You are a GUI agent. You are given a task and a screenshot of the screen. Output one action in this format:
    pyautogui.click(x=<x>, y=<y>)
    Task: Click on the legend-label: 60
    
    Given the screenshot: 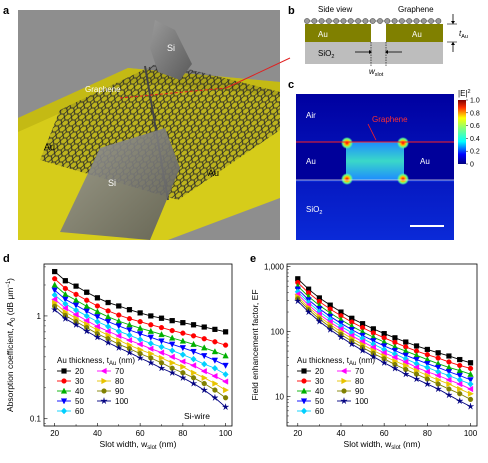 What is the action you would take?
    pyautogui.click(x=79, y=411)
    